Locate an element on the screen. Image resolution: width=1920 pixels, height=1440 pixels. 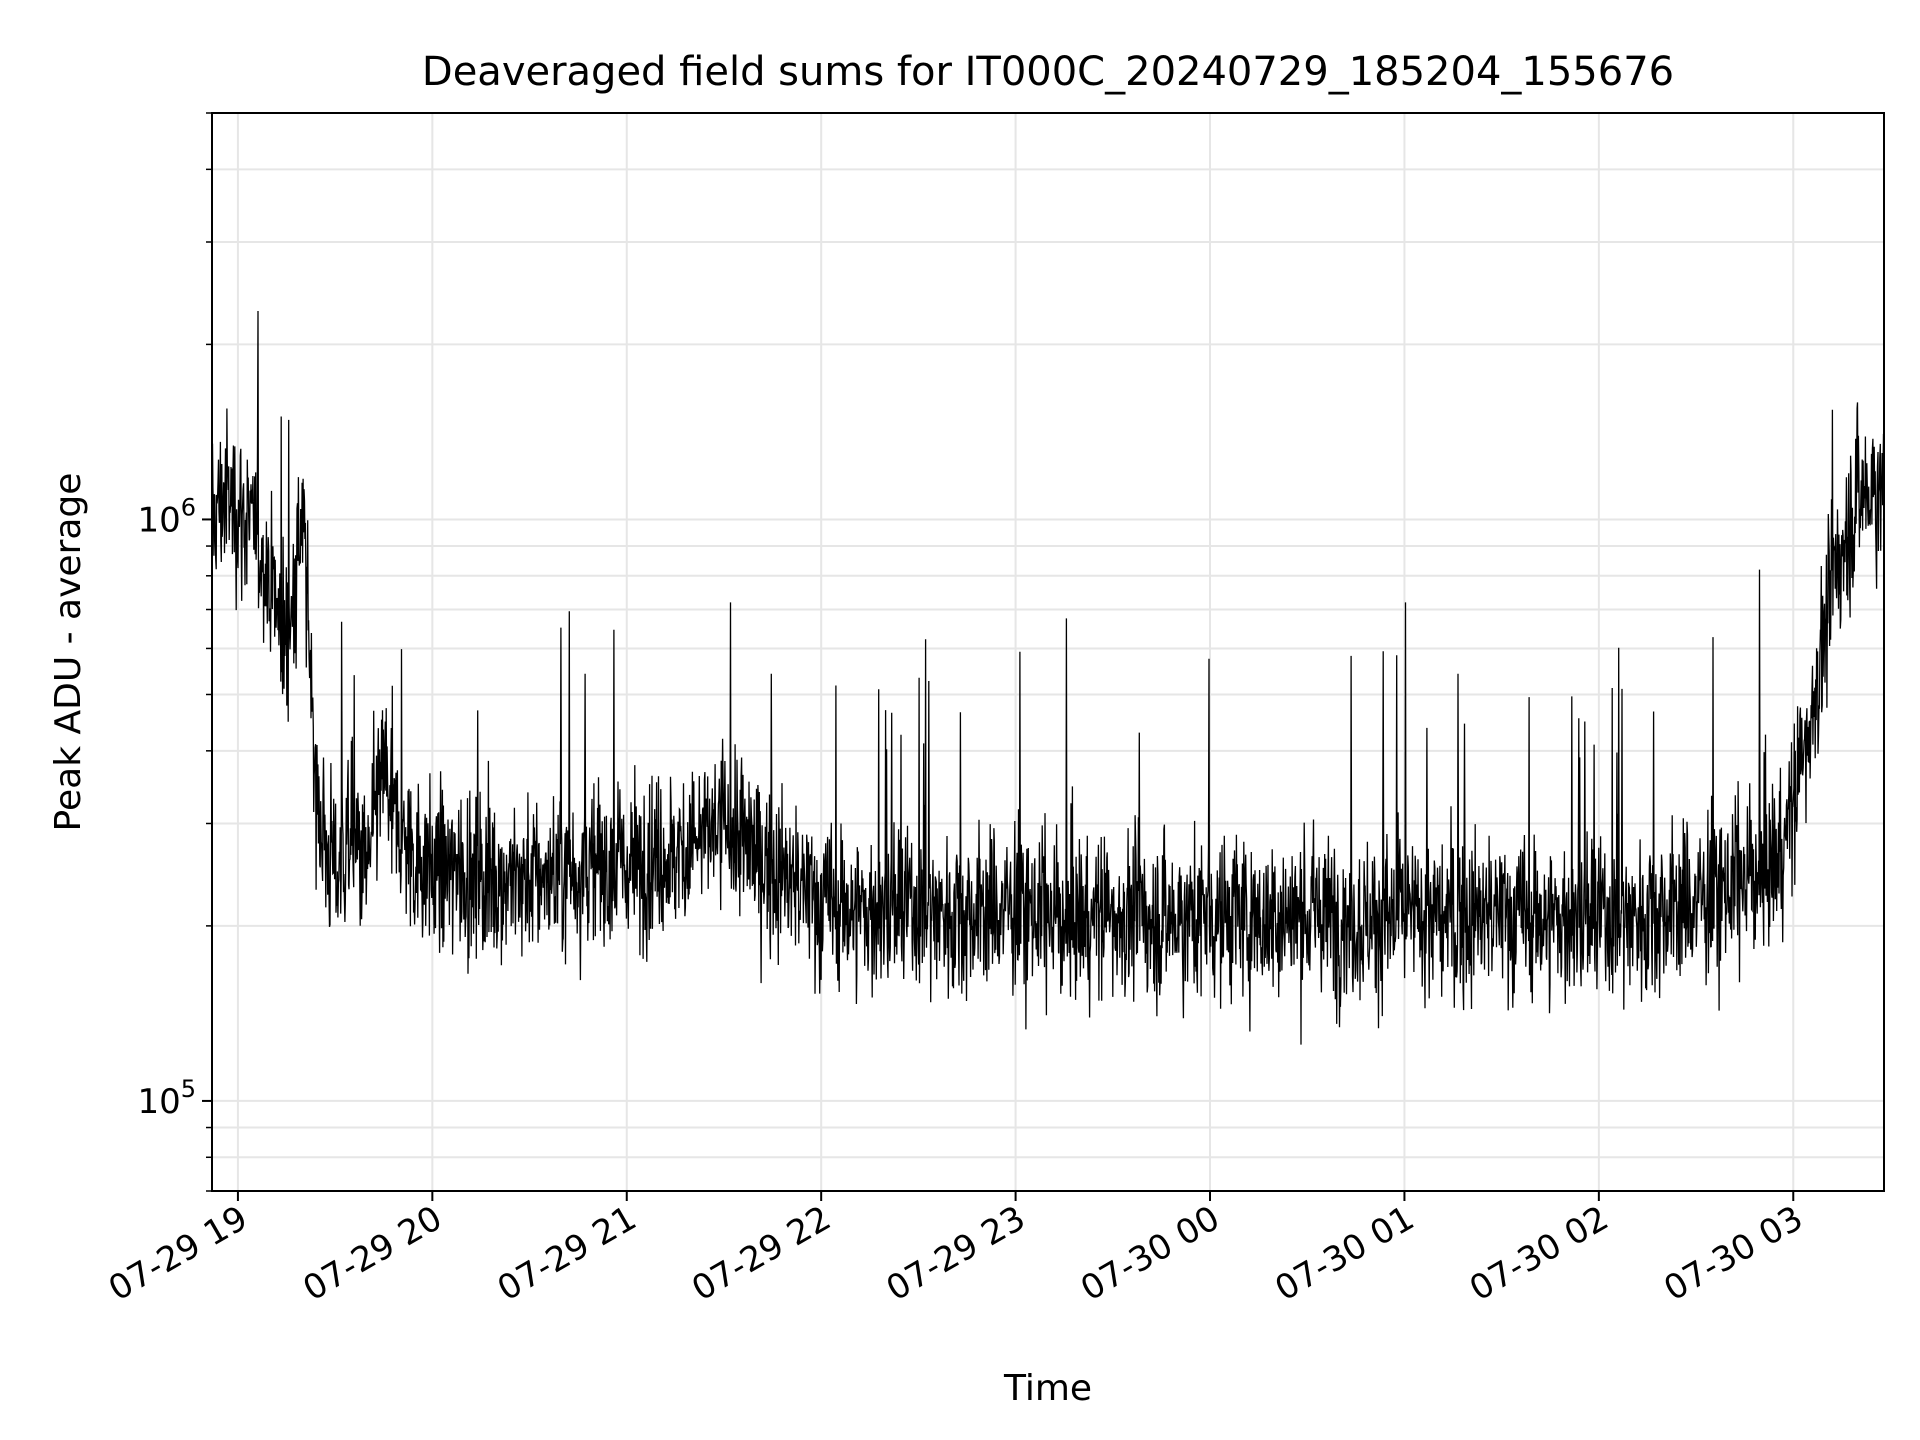
y-axis-label: Peak ADU - average is located at coordinates (68, 652).